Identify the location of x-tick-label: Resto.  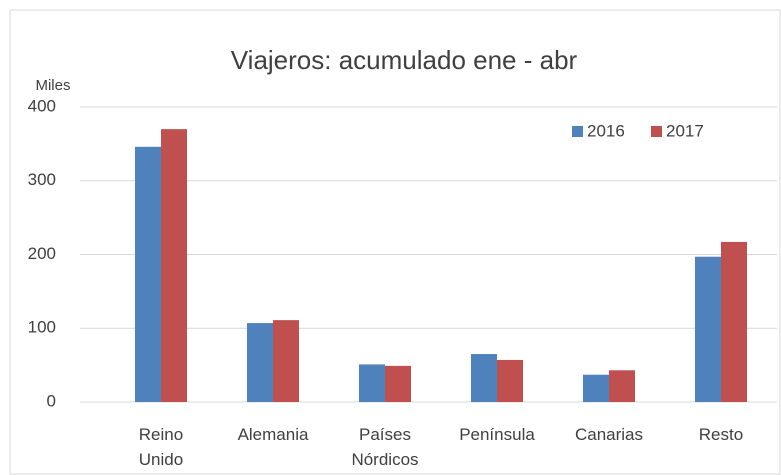
(721, 434).